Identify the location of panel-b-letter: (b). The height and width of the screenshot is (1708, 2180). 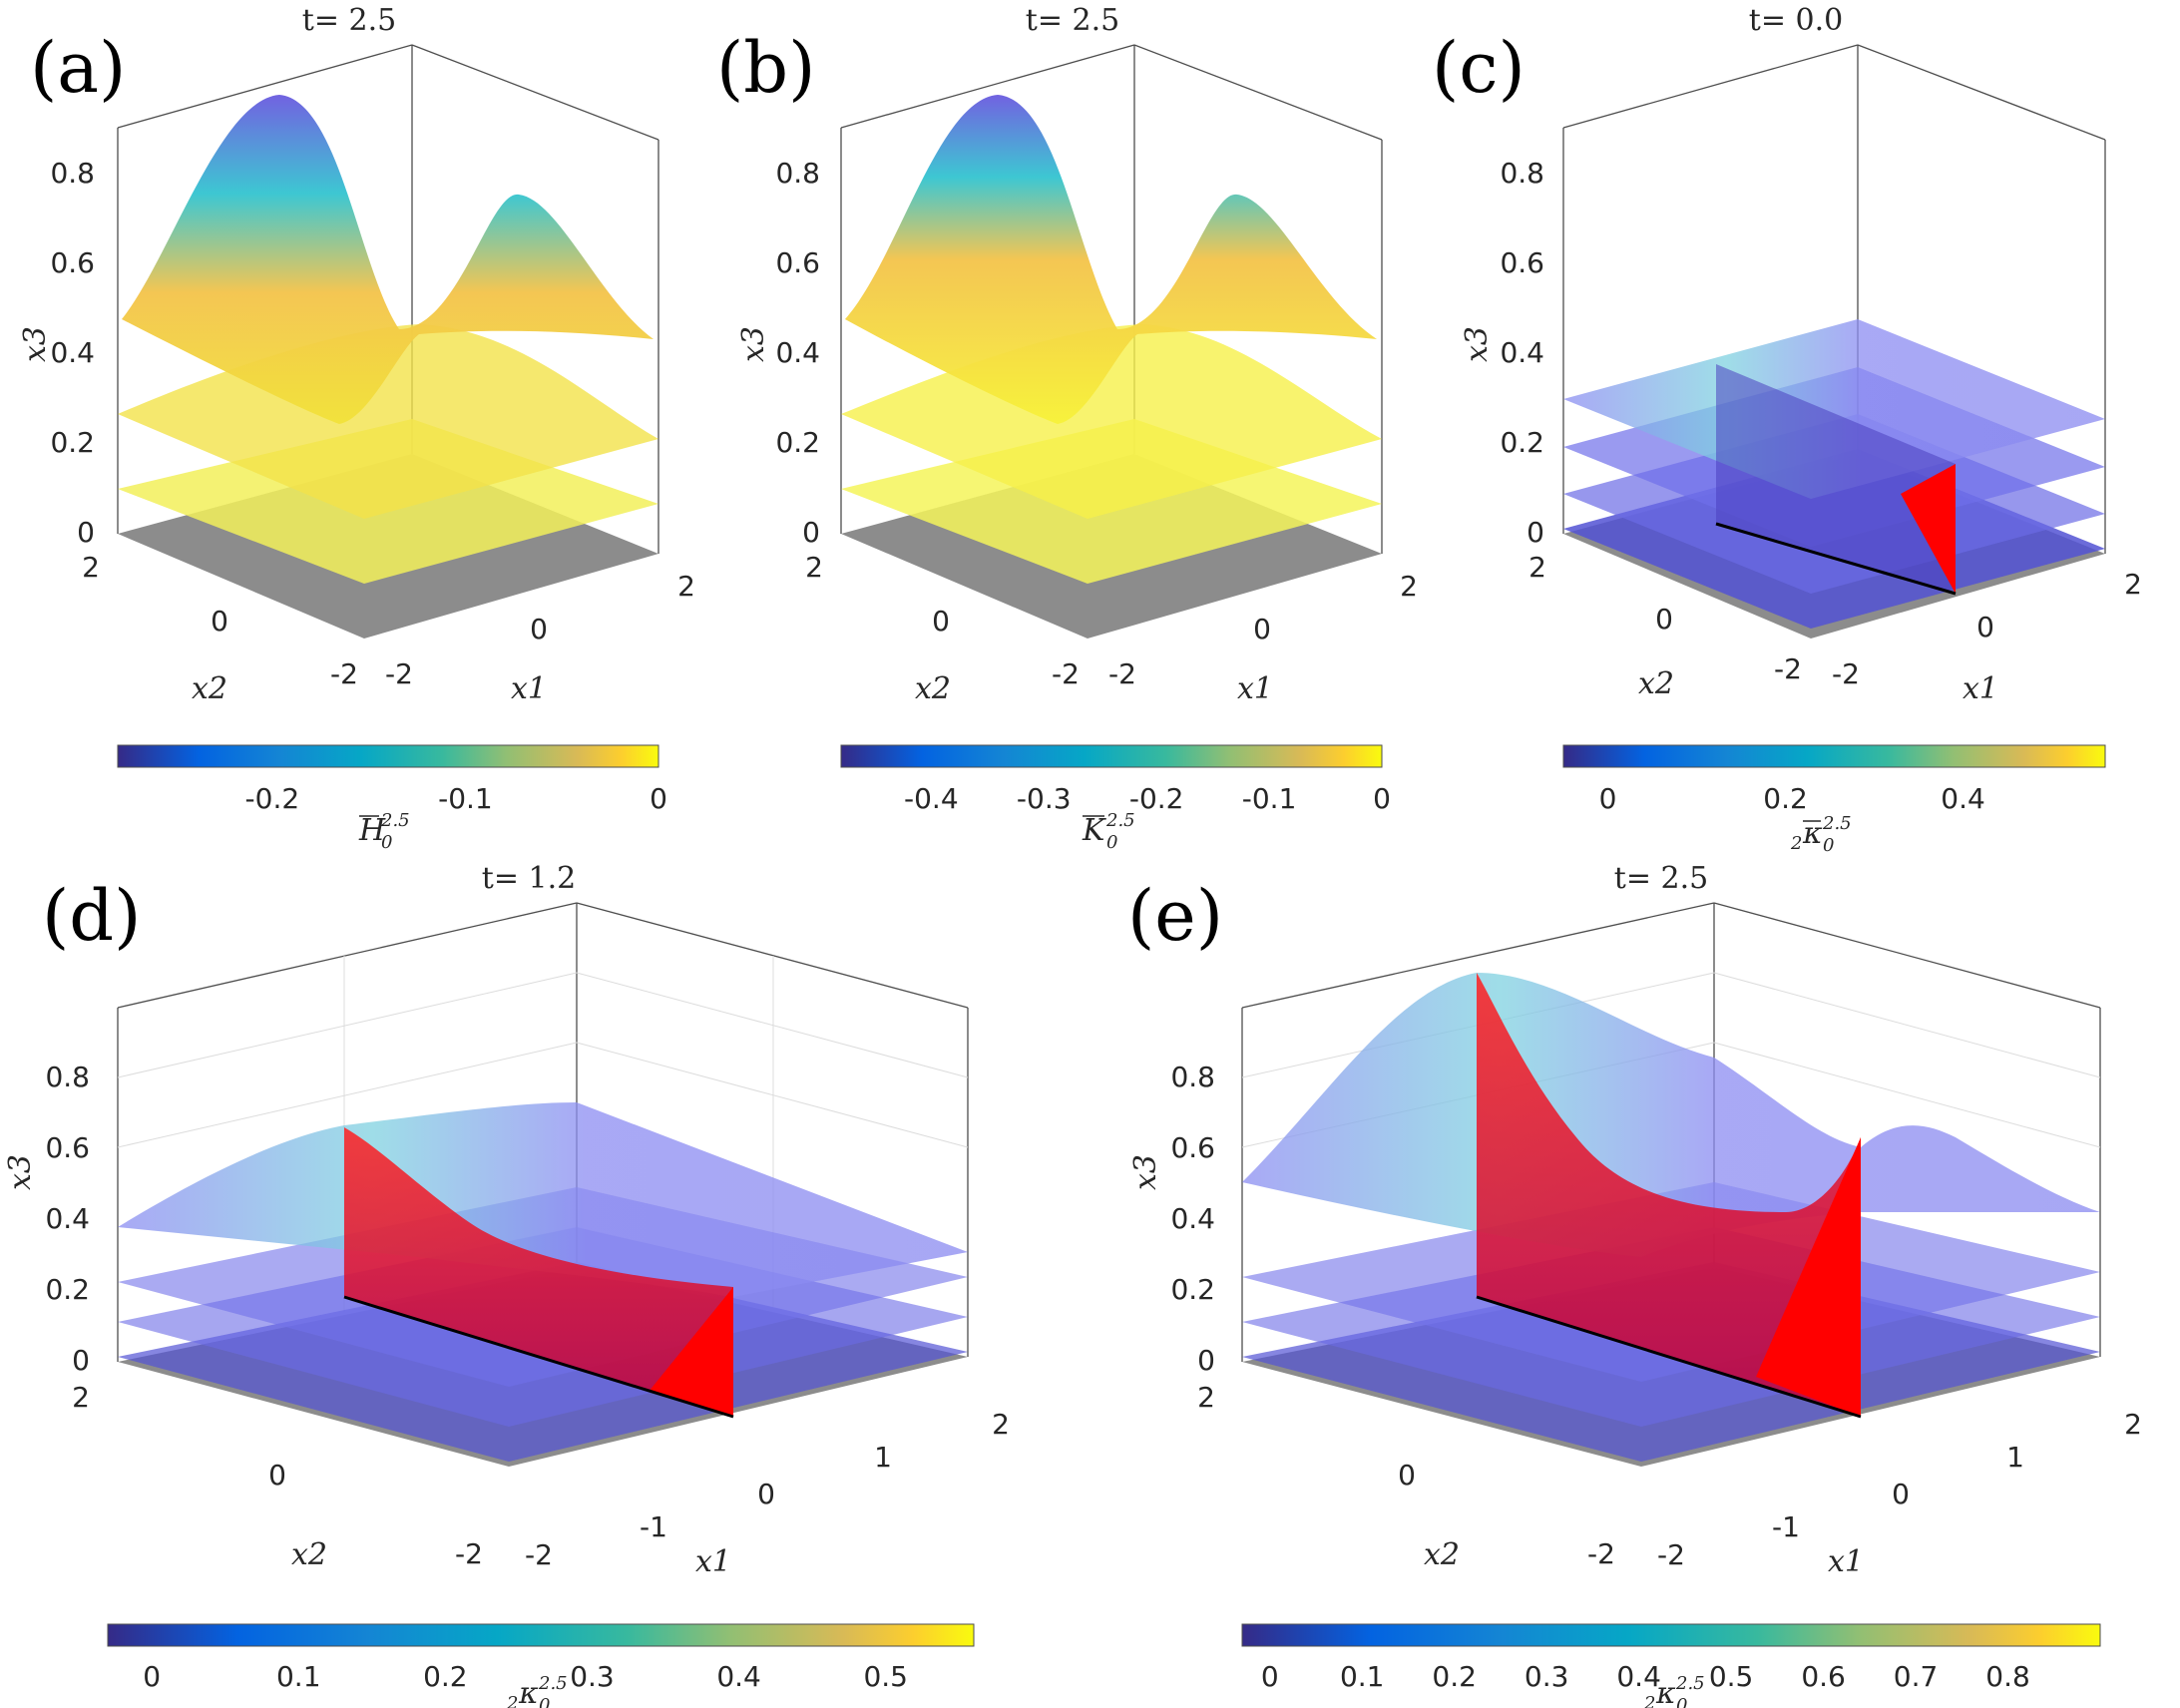
(765, 68).